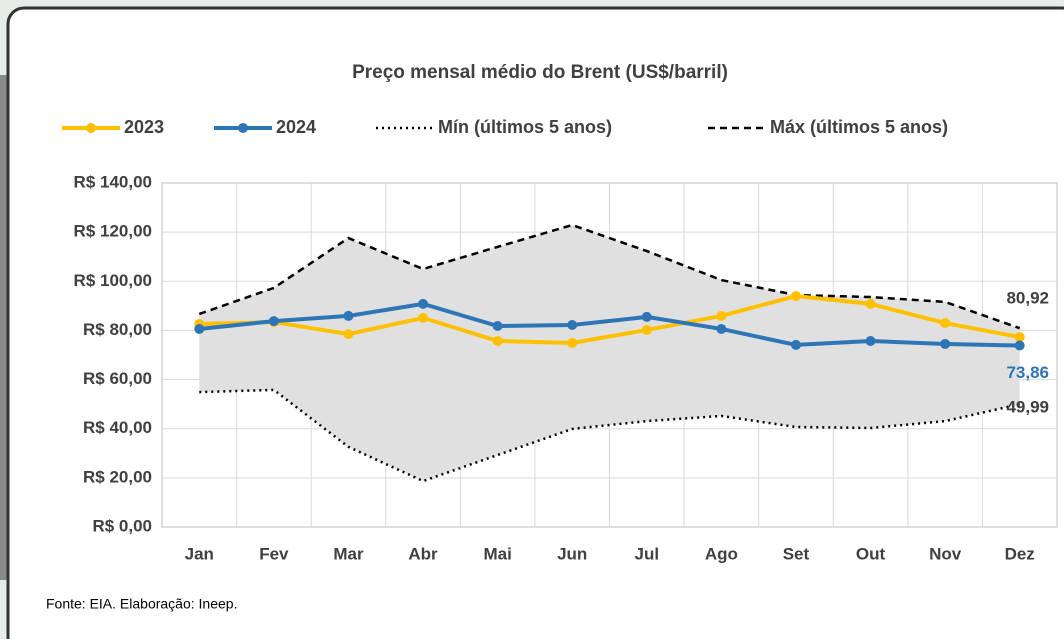 The height and width of the screenshot is (639, 1064). Describe the element at coordinates (540, 72) in the screenshot. I see `chart-title: Preço mensal médio do Brent (US$/barril)` at that location.